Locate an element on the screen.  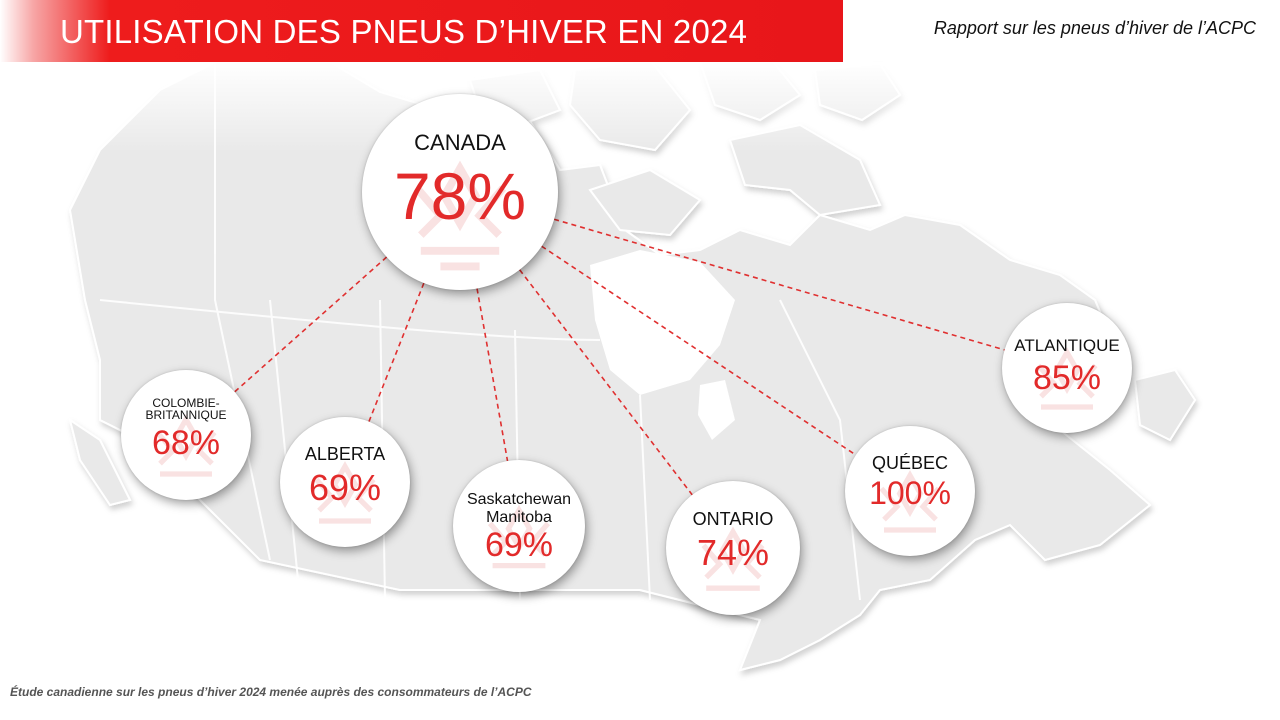
region-name-line2: Manitoba is located at coordinates (519, 517).